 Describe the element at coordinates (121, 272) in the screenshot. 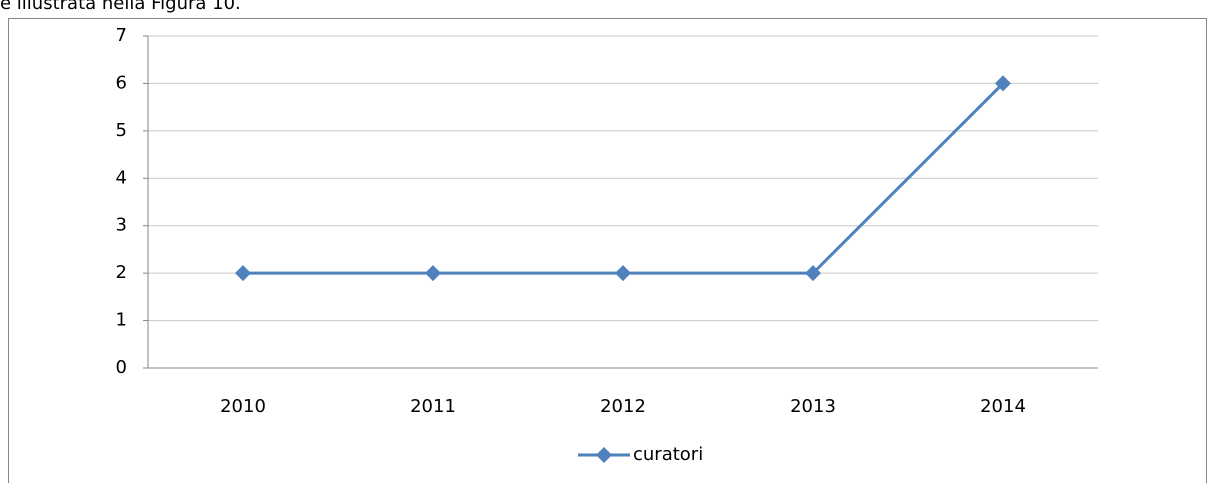

I see `y-tick-label: 2` at that location.